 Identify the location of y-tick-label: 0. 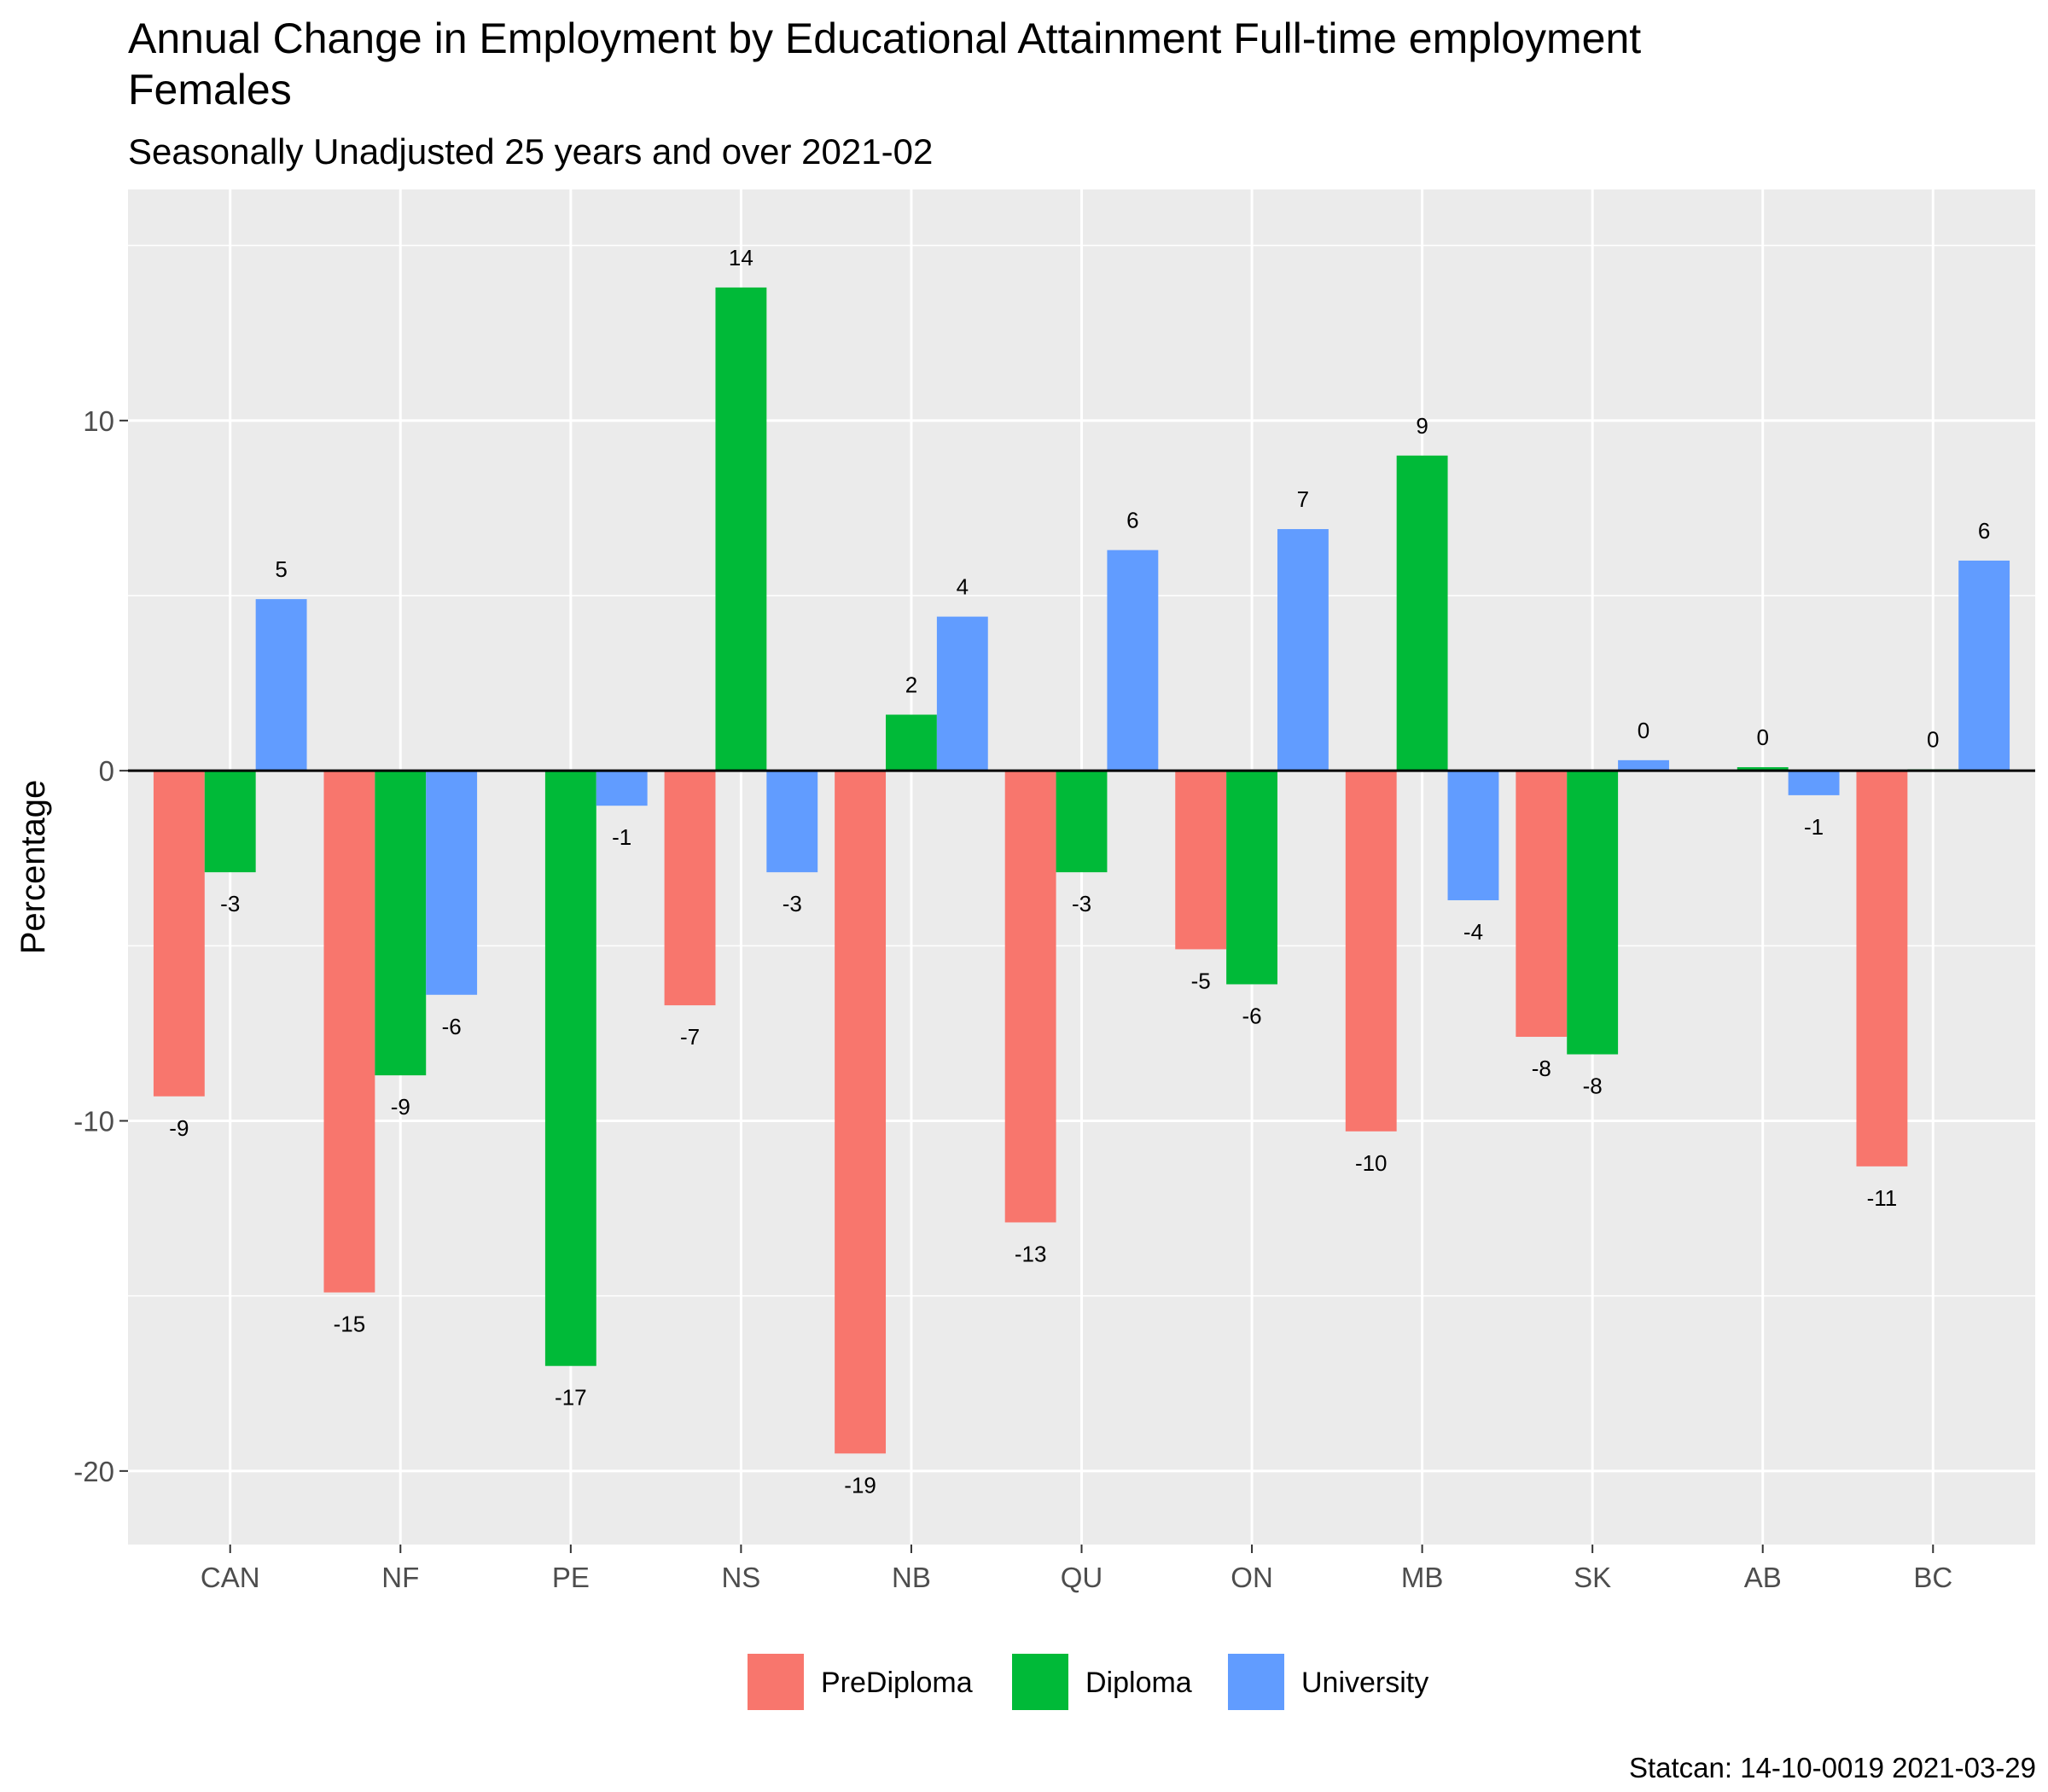
(106, 771).